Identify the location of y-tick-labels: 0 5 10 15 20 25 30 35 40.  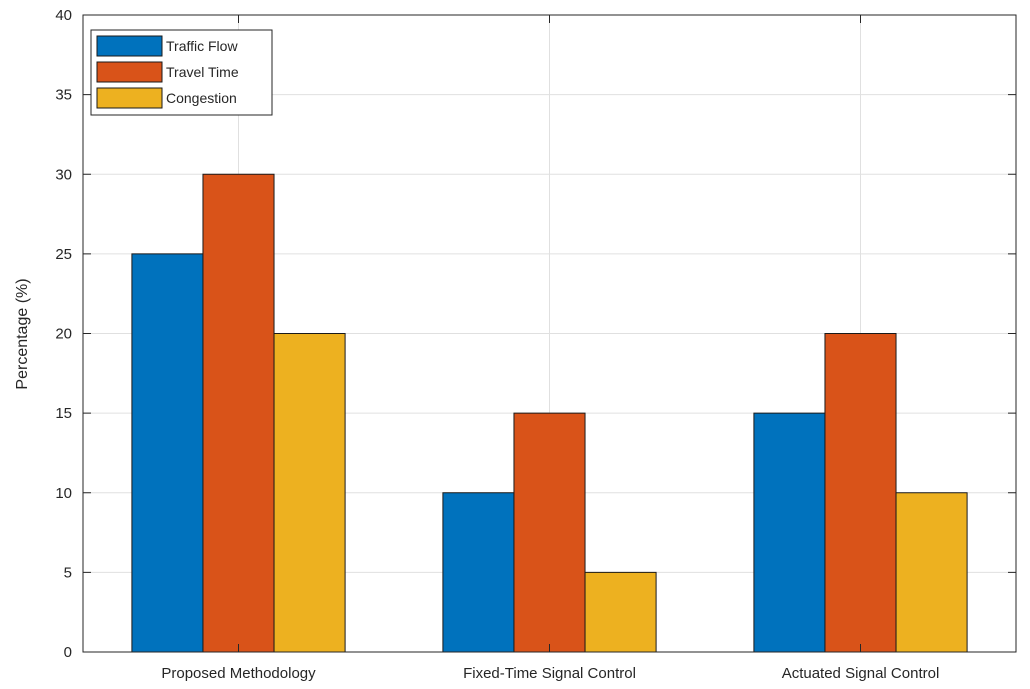
(63, 334).